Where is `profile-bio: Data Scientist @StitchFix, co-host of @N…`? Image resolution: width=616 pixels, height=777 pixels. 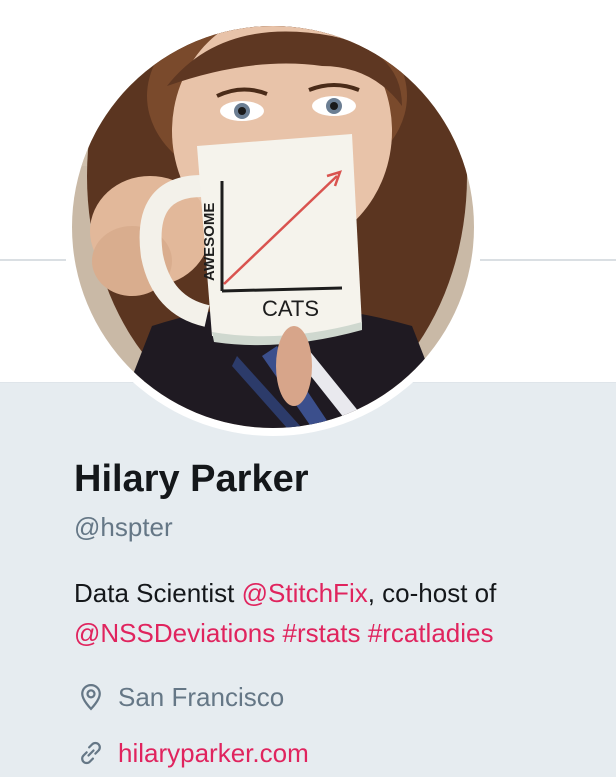 profile-bio: Data Scientist @StitchFix, co-host of @N… is located at coordinates (334, 613).